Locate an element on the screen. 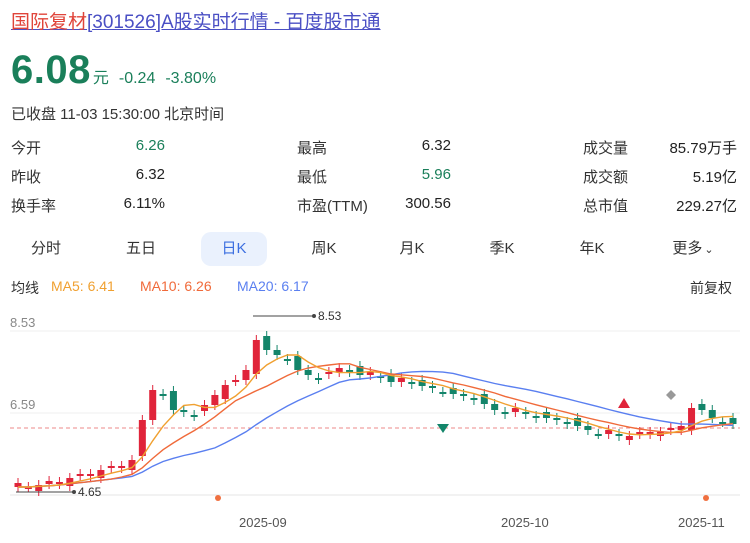 Image resolution: width=750 pixels, height=543 pixels. adjust-toggle: 前复权 is located at coordinates (711, 288).